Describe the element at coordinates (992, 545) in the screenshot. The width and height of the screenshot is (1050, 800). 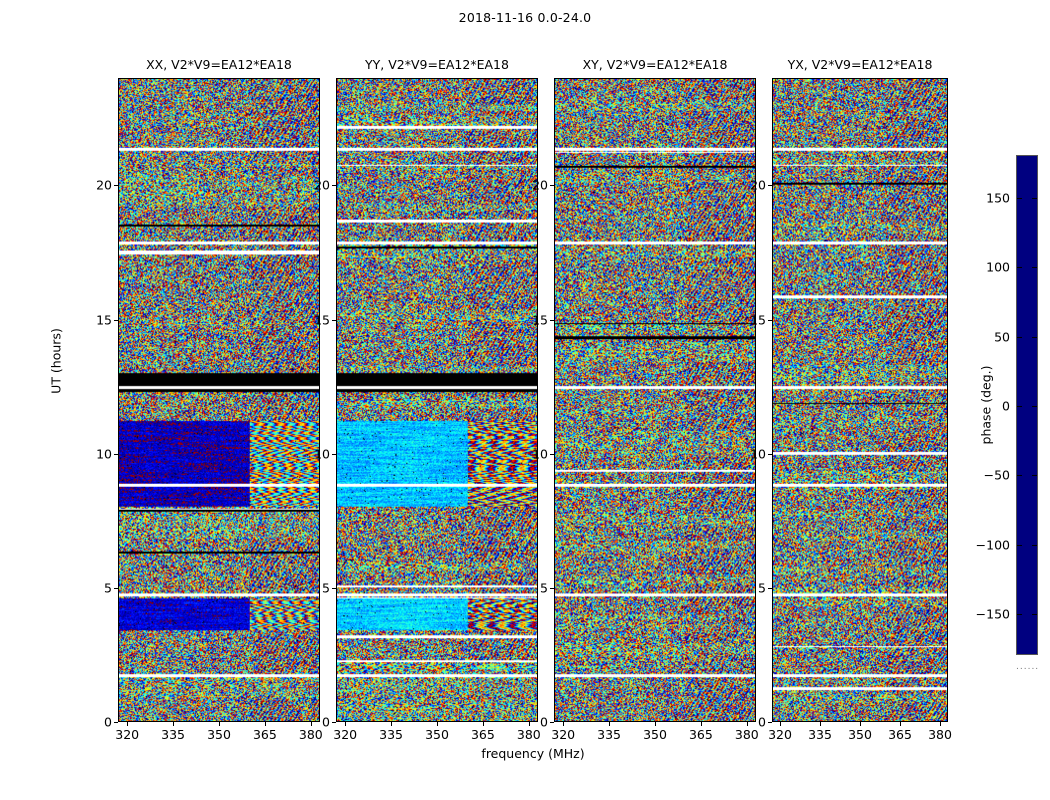
I see `colorbar-tick-label: −100` at that location.